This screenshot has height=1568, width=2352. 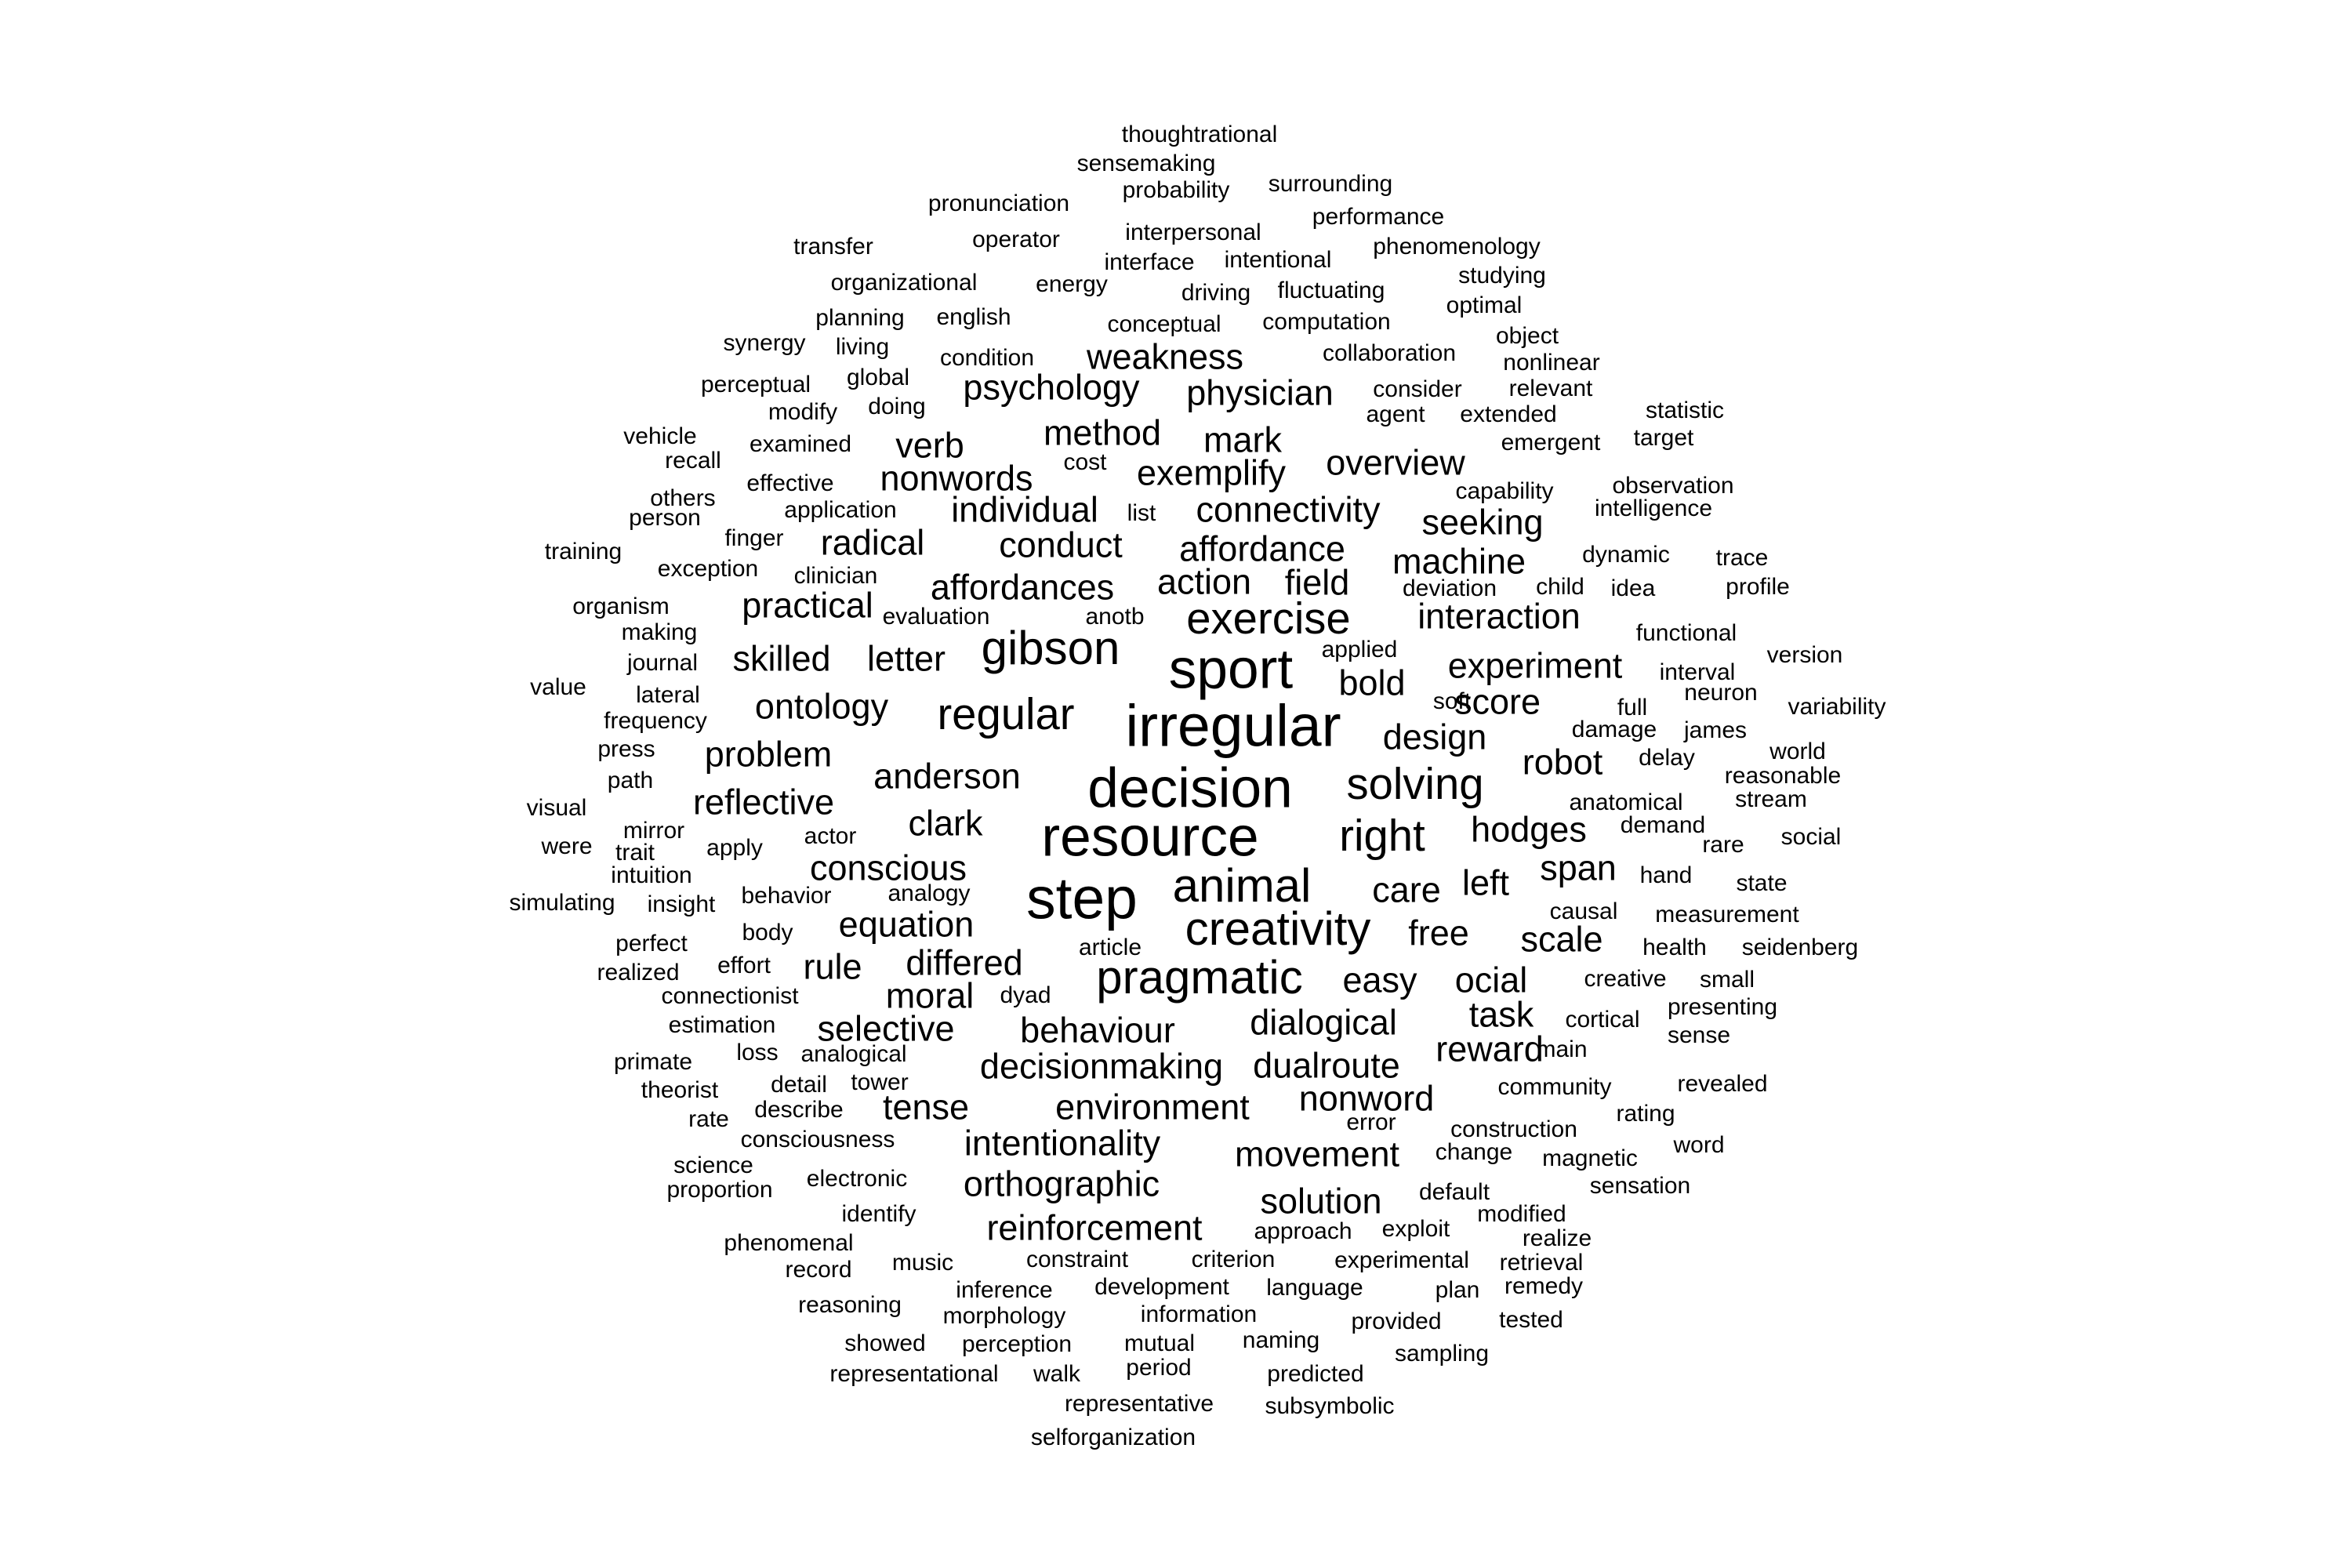 I want to click on word-estimation: estimation, so click(x=722, y=1025).